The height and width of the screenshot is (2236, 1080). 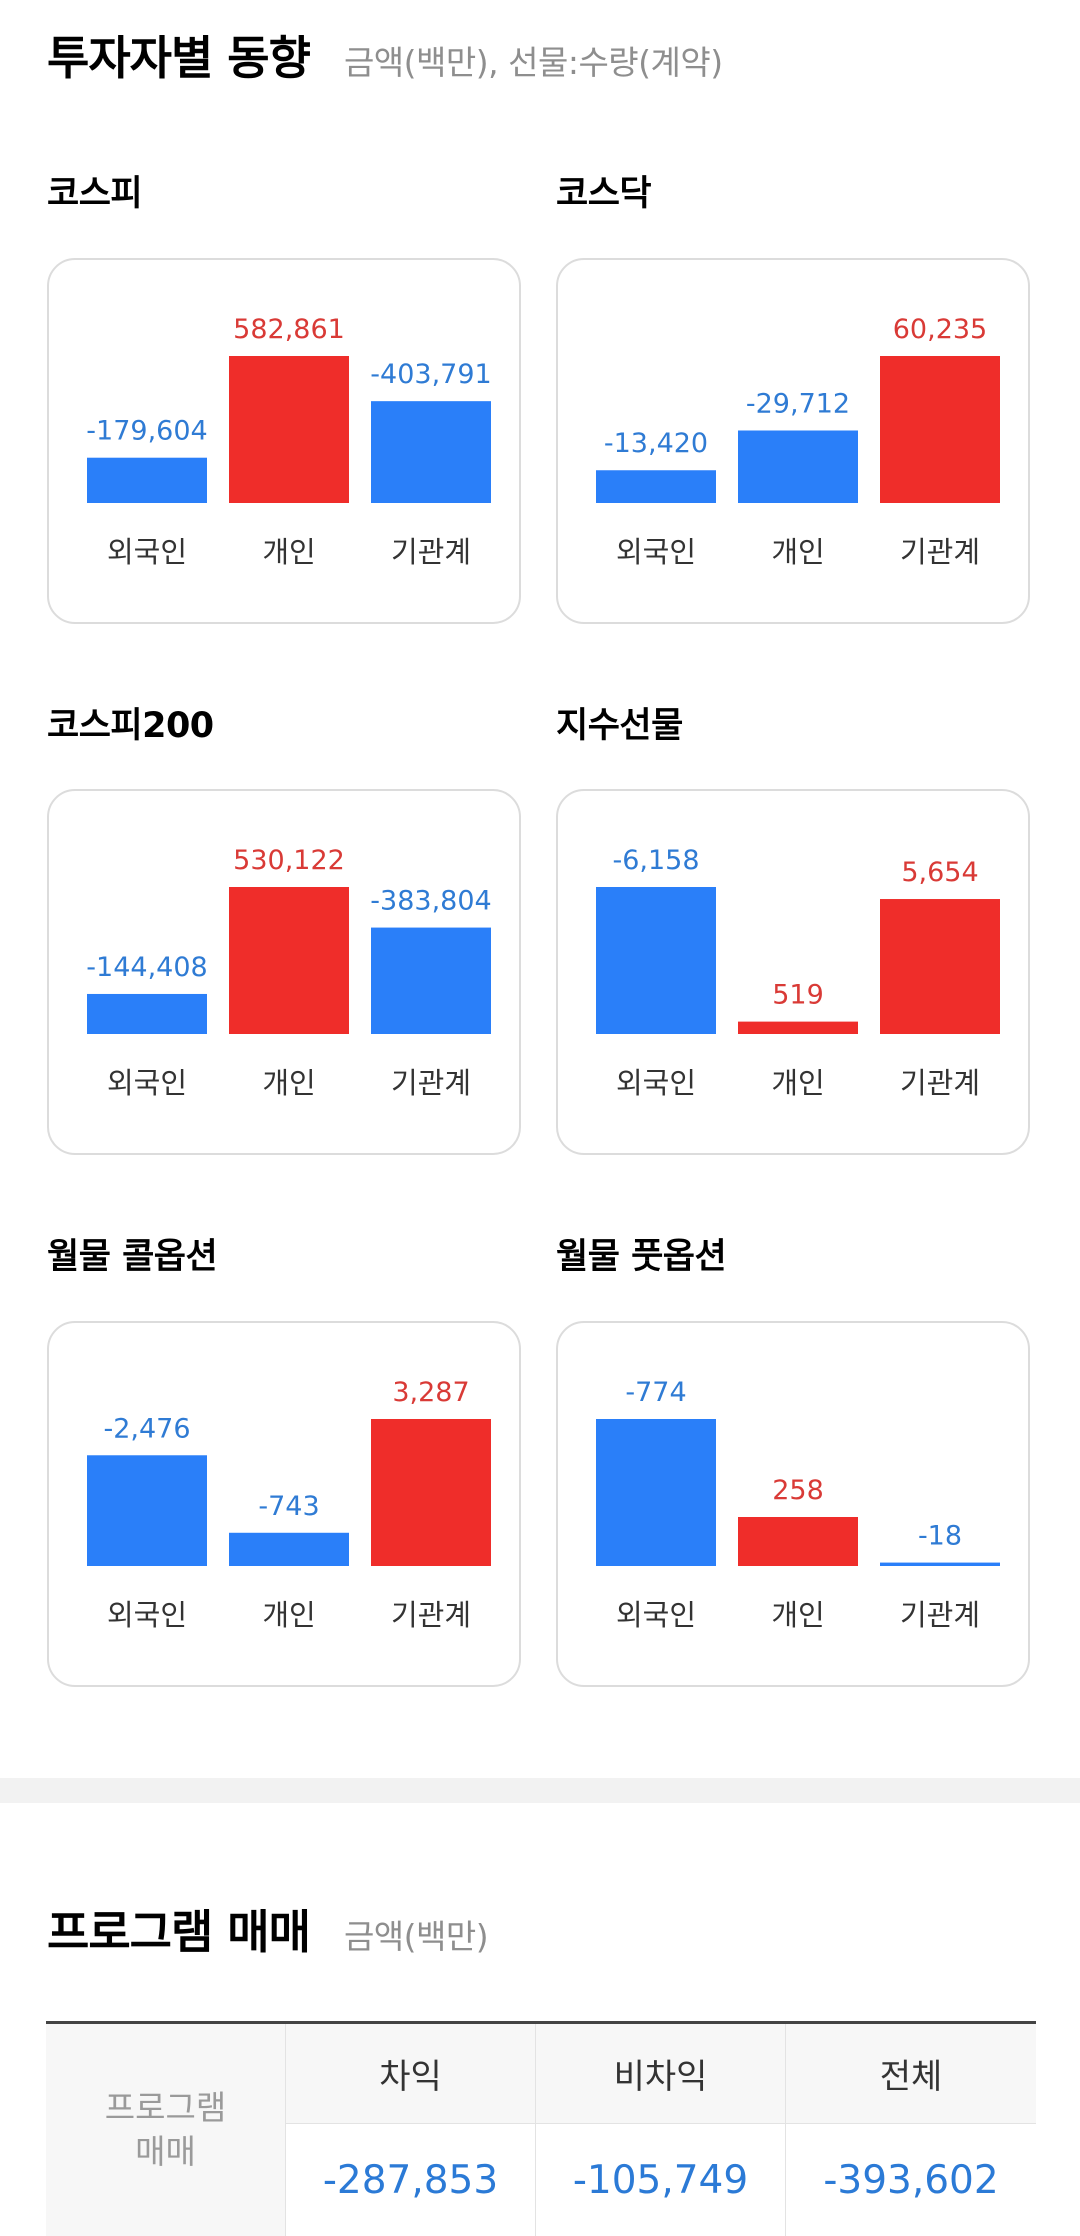 What do you see at coordinates (661, 2130) in the screenshot?
I see `program-col-non-arbitrage: 비차익 -105,749` at bounding box center [661, 2130].